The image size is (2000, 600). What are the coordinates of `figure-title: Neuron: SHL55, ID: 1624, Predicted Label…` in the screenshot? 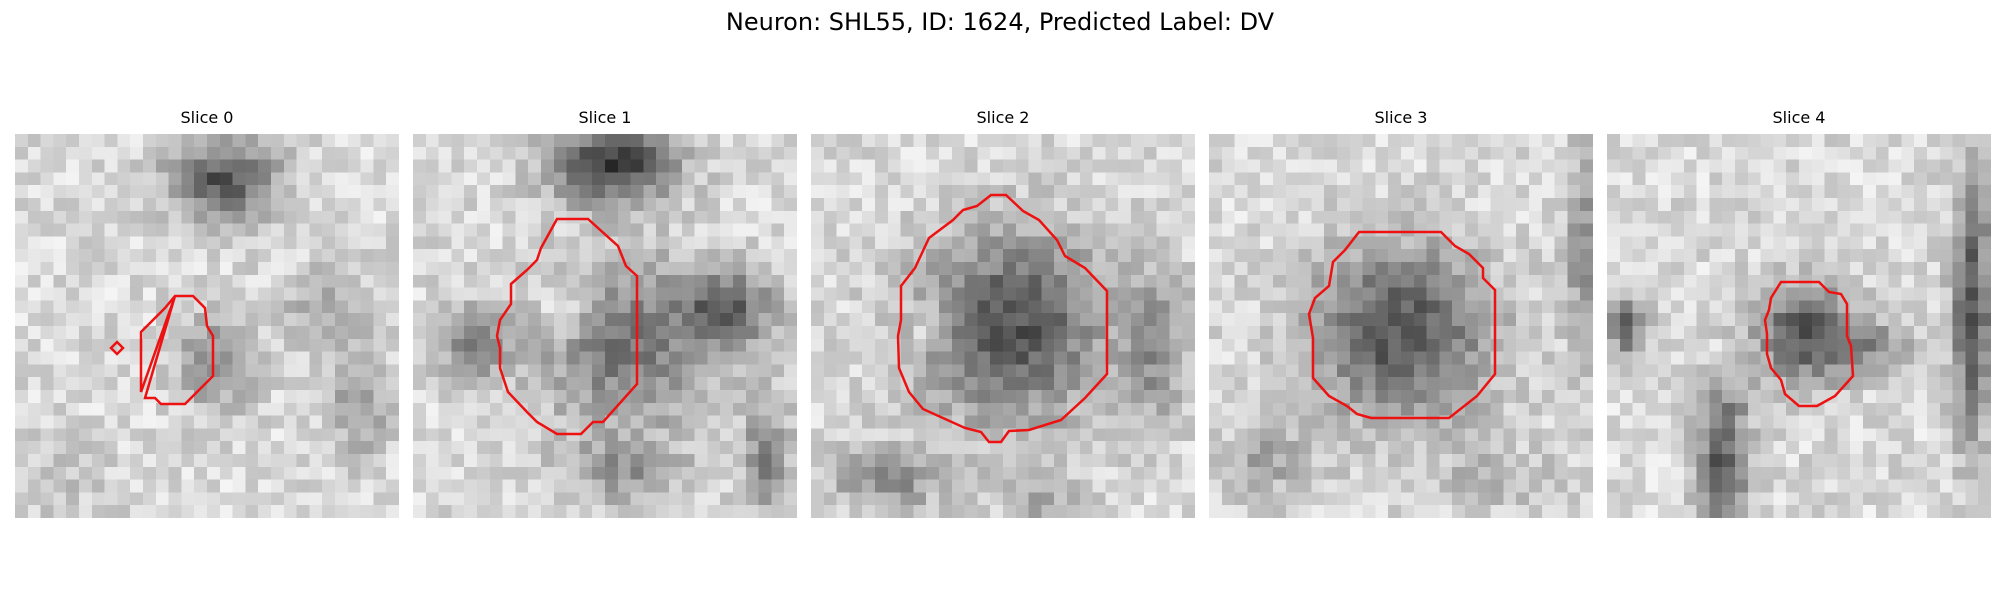 It's located at (1000, 22).